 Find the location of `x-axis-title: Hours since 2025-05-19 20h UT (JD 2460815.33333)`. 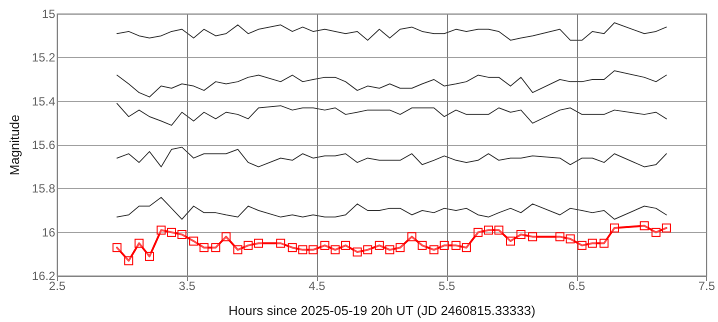

x-axis-title: Hours since 2025-05-19 20h UT (JD 2460815.33333) is located at coordinates (382, 310).